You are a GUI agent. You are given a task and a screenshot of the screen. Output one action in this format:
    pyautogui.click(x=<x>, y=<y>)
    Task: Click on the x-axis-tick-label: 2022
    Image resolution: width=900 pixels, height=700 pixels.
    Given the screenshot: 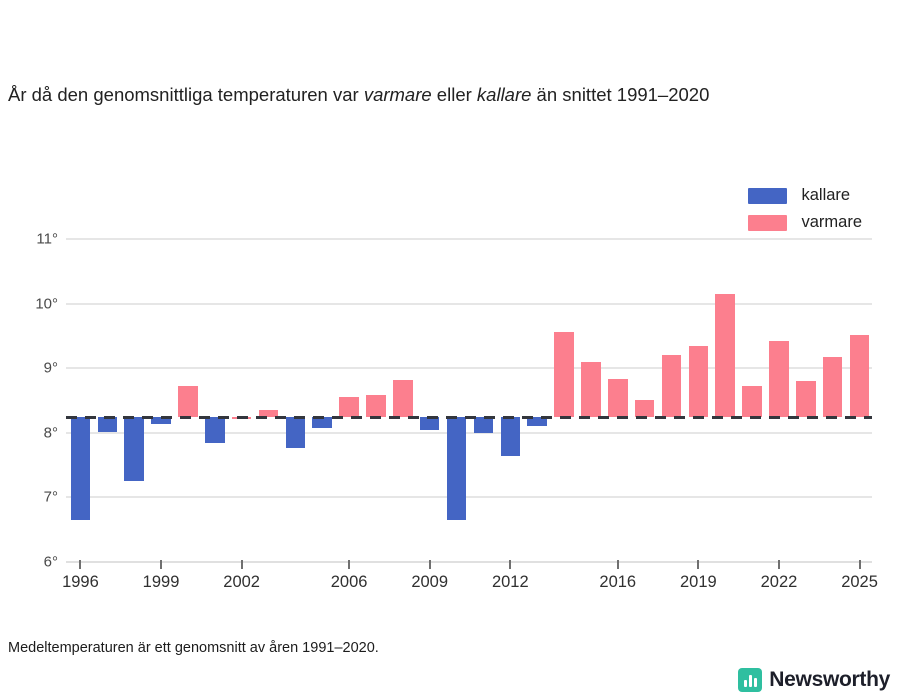 What is the action you would take?
    pyautogui.click(x=779, y=582)
    